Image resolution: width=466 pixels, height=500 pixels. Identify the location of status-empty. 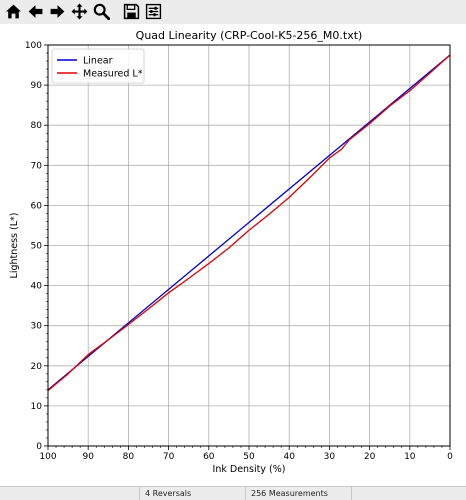
(408, 493).